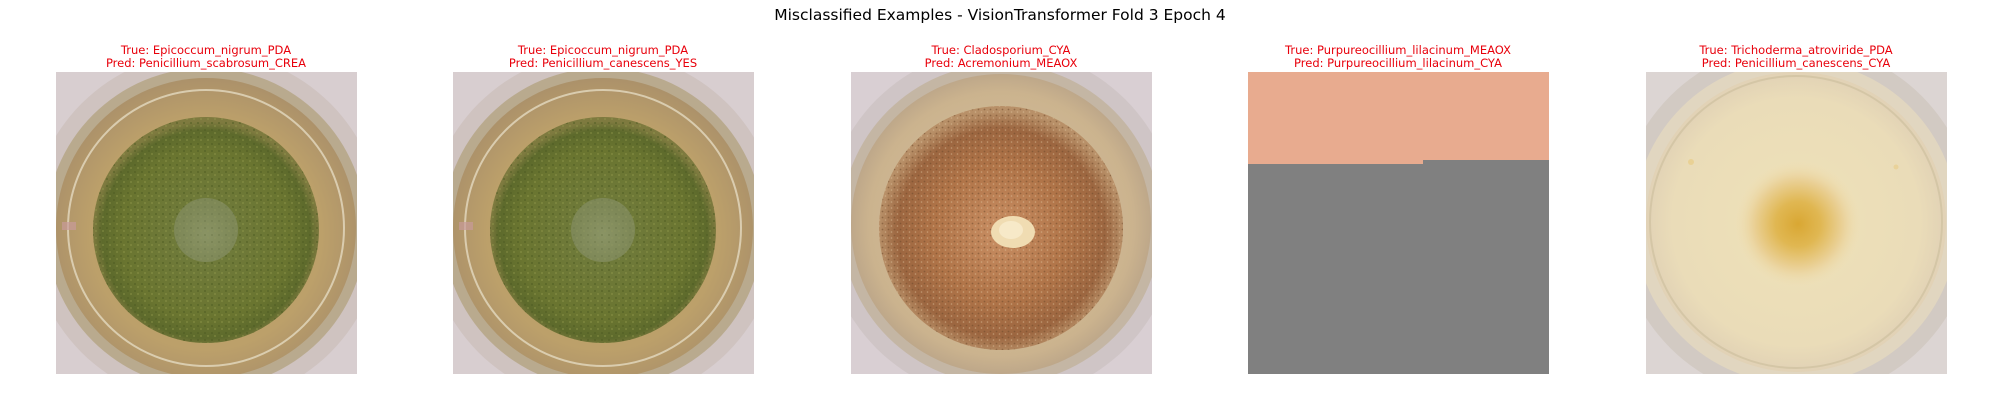  I want to click on pred-label: Pred: Penicillium_canescens_CYA, so click(1796, 63).